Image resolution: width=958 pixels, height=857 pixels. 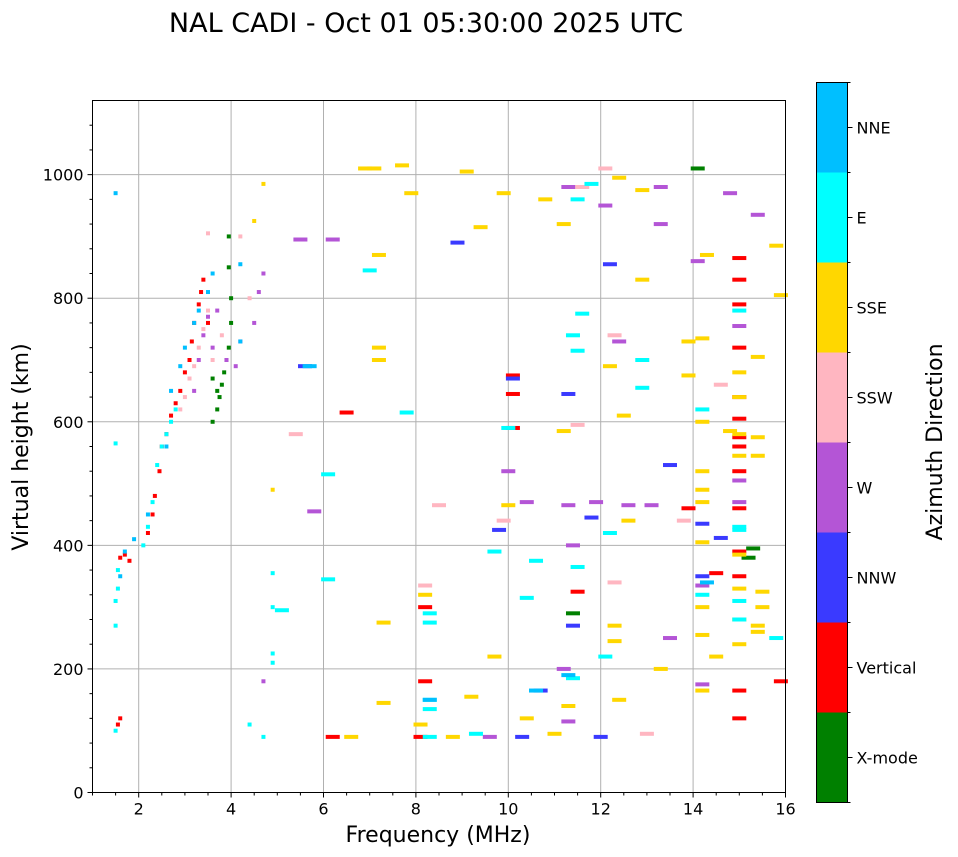 What do you see at coordinates (438, 835) in the screenshot?
I see `x-axis-label: Frequency (MHz)` at bounding box center [438, 835].